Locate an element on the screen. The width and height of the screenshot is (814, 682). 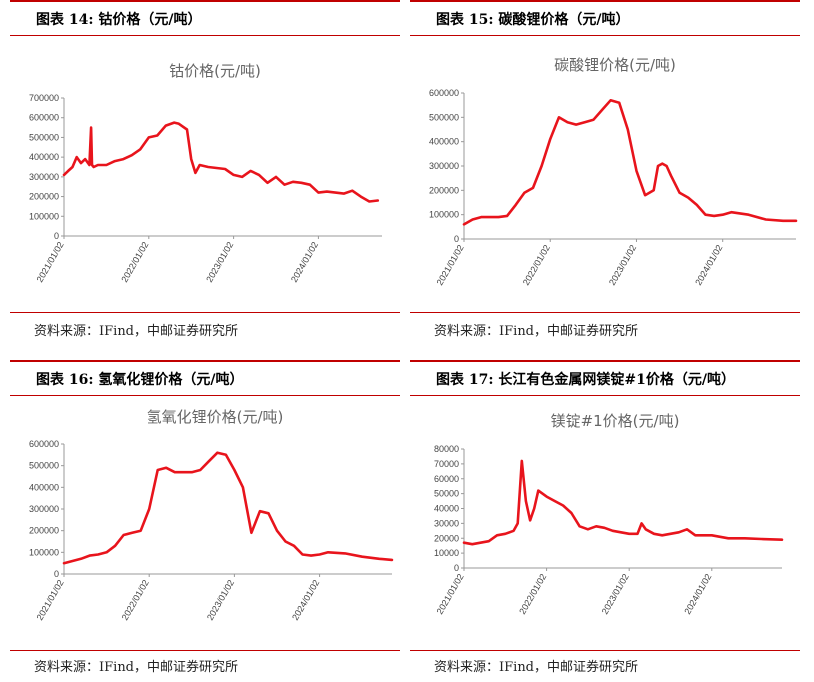
chart-title: 碳酸锂价格(元/吨) is located at coordinates (615, 65).